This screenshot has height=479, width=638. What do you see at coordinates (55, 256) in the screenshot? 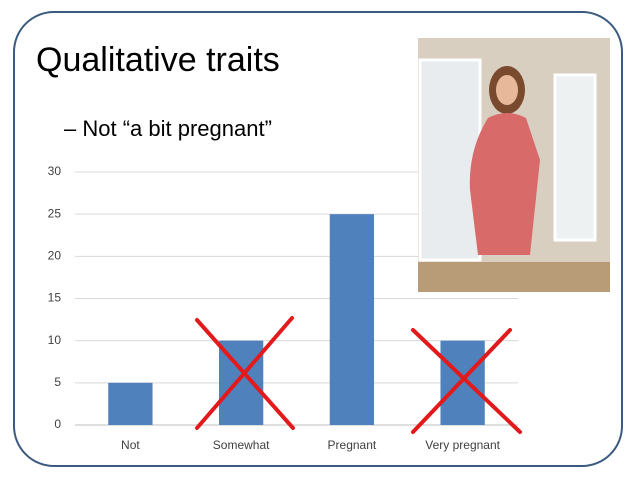
I see `y-tick-label: 20` at bounding box center [55, 256].